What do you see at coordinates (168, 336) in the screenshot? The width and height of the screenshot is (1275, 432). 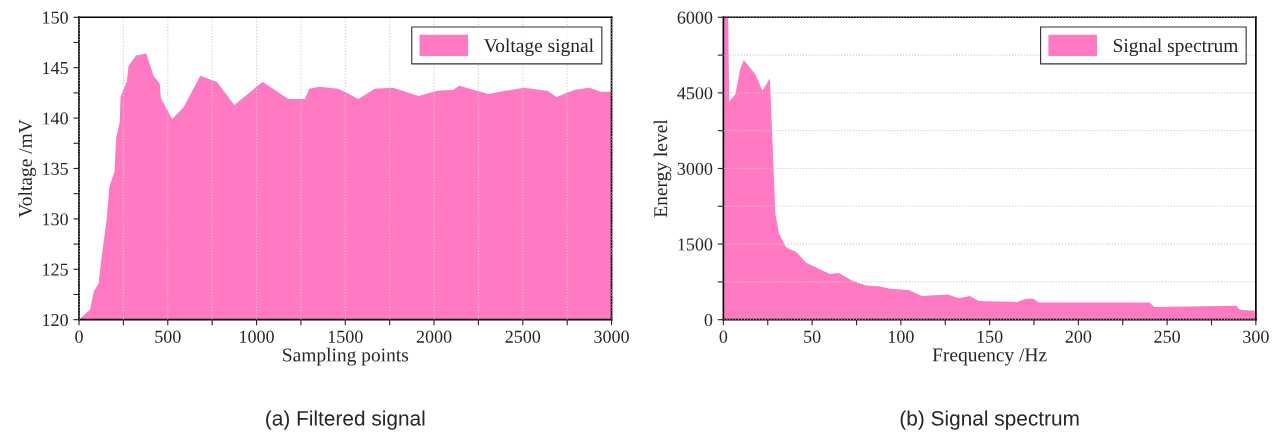 I see `x-tick-label: 500` at bounding box center [168, 336].